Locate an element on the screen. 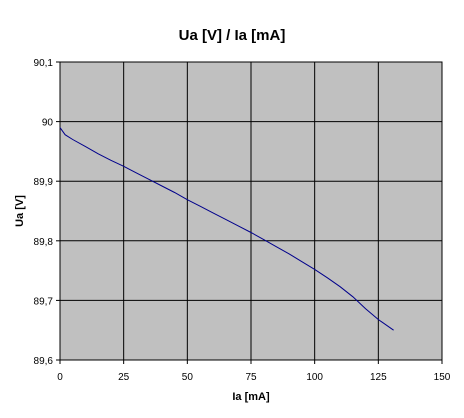 Image resolution: width=464 pixels, height=418 pixels. x-axis-label: Ia [mA] is located at coordinates (251, 397).